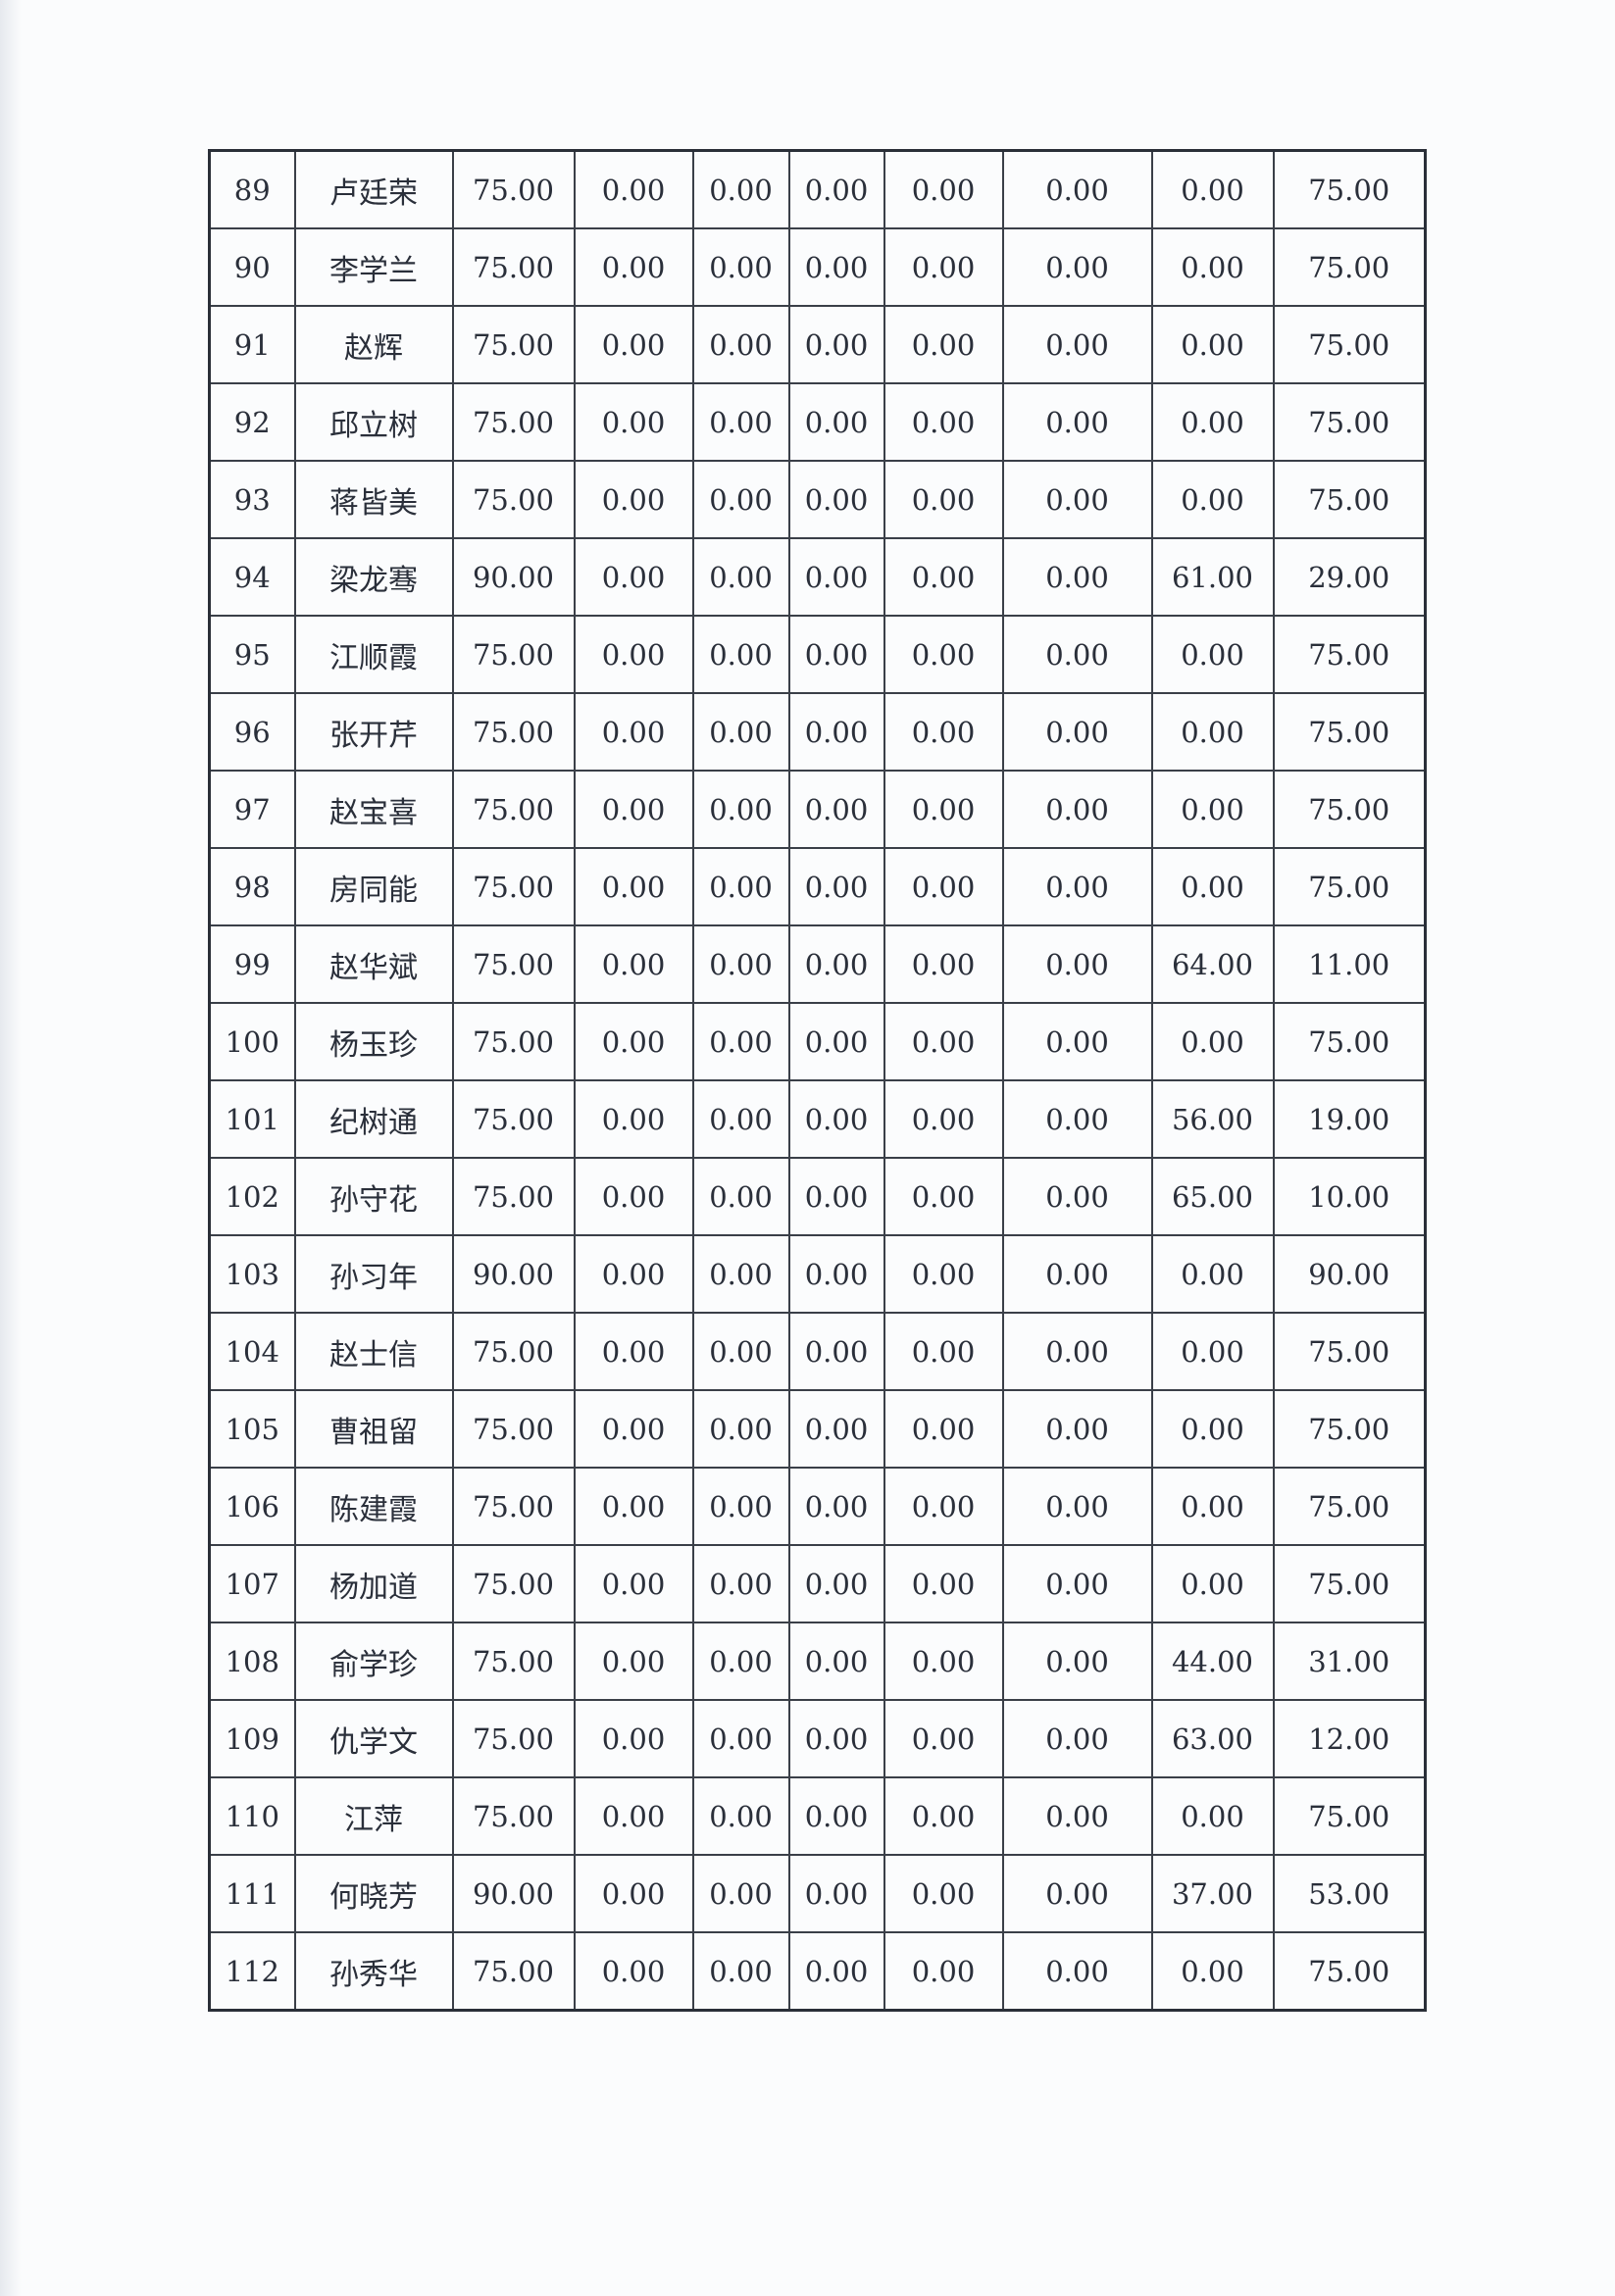 This screenshot has height=2296, width=1615. I want to click on name-cell: 江萍, so click(373, 1816).